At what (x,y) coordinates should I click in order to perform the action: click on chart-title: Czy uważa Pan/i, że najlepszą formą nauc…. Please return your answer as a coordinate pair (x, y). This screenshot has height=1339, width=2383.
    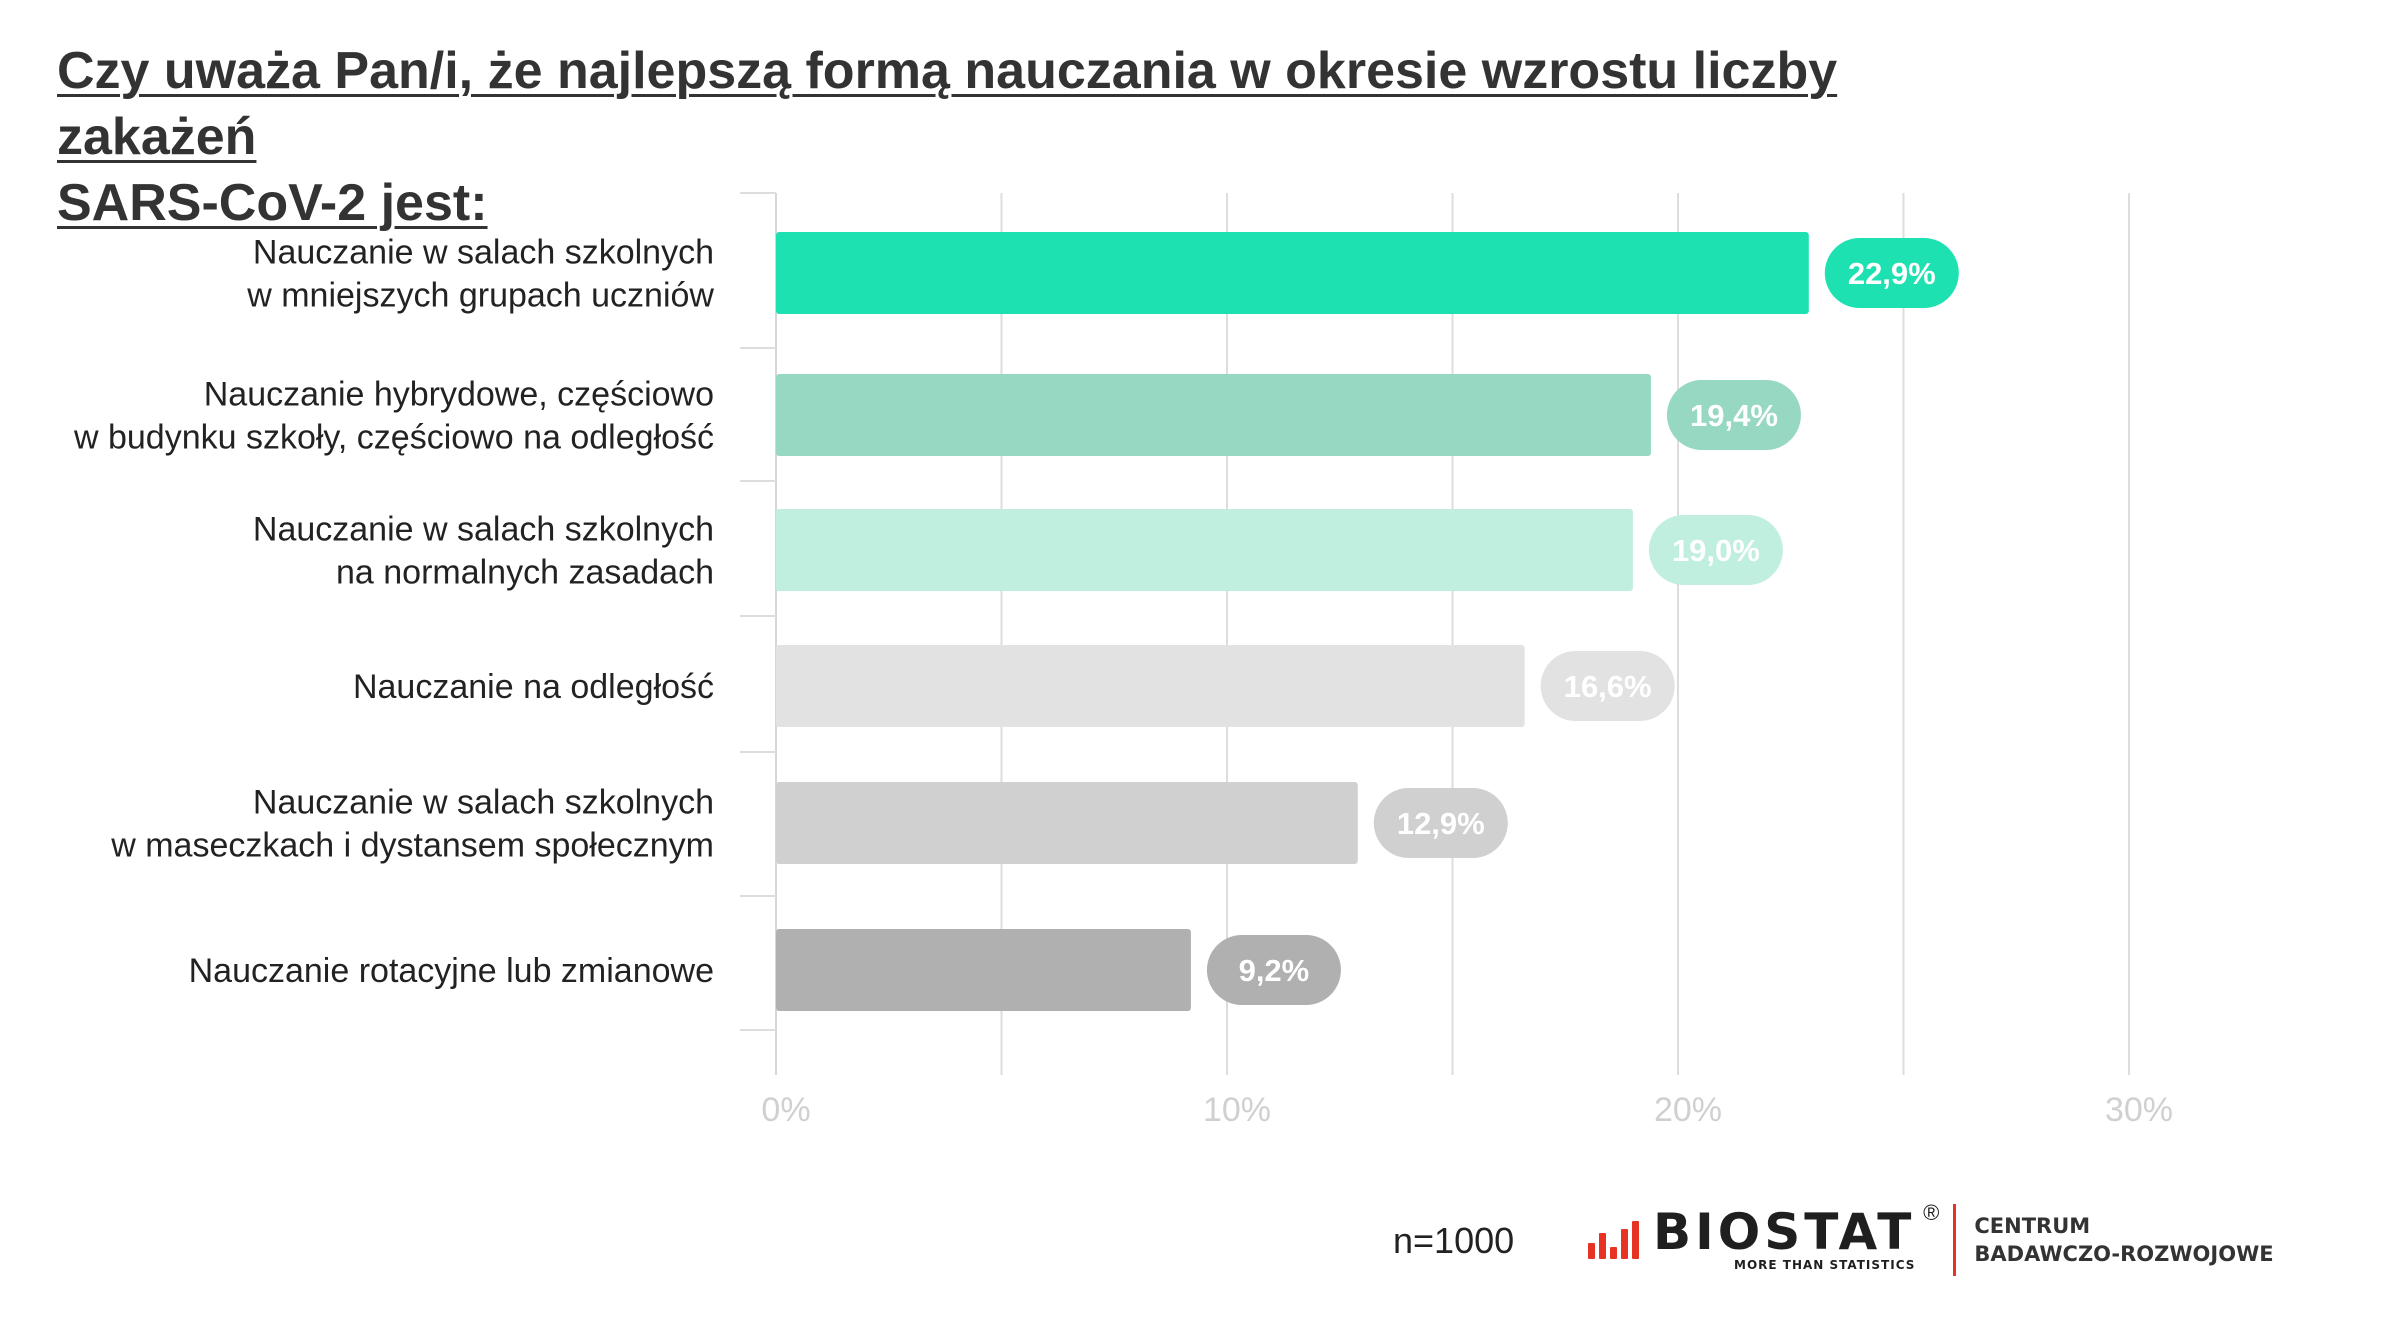
    Looking at the image, I should click on (1037, 137).